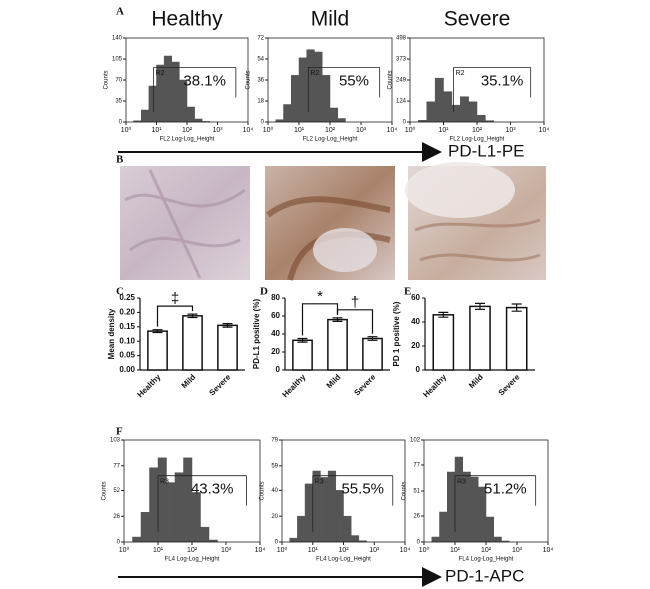 The width and height of the screenshot is (650, 589). What do you see at coordinates (127, 369) in the screenshot?
I see `y-tick-label: 0.00` at bounding box center [127, 369].